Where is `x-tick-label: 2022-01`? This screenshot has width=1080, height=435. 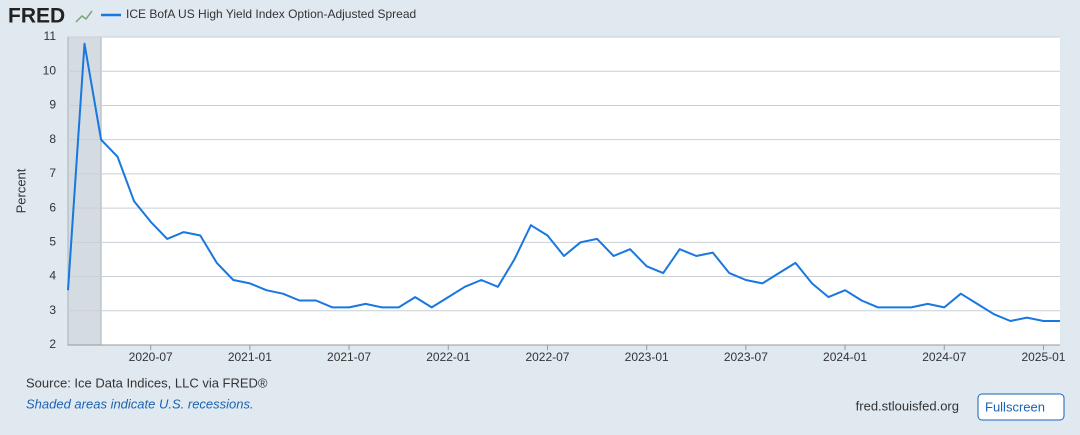
x-tick-label: 2022-01 is located at coordinates (448, 357).